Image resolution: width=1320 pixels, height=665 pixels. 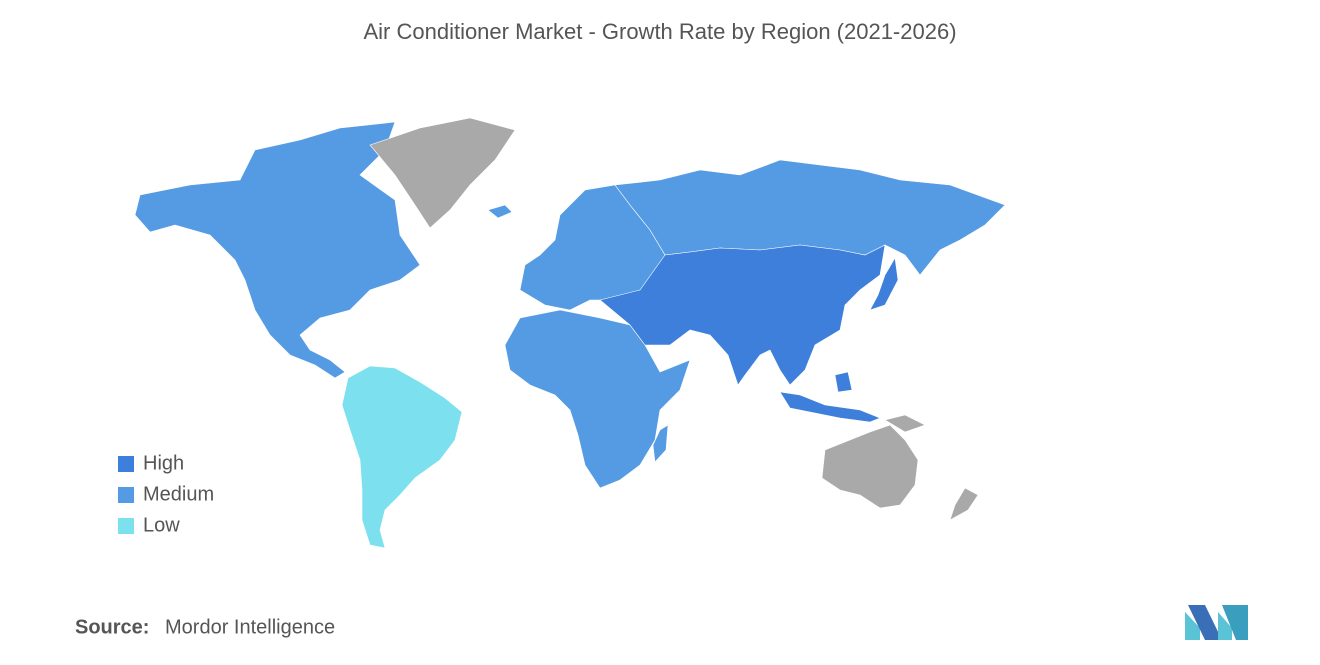 I want to click on source-label: Source:, so click(x=112, y=627).